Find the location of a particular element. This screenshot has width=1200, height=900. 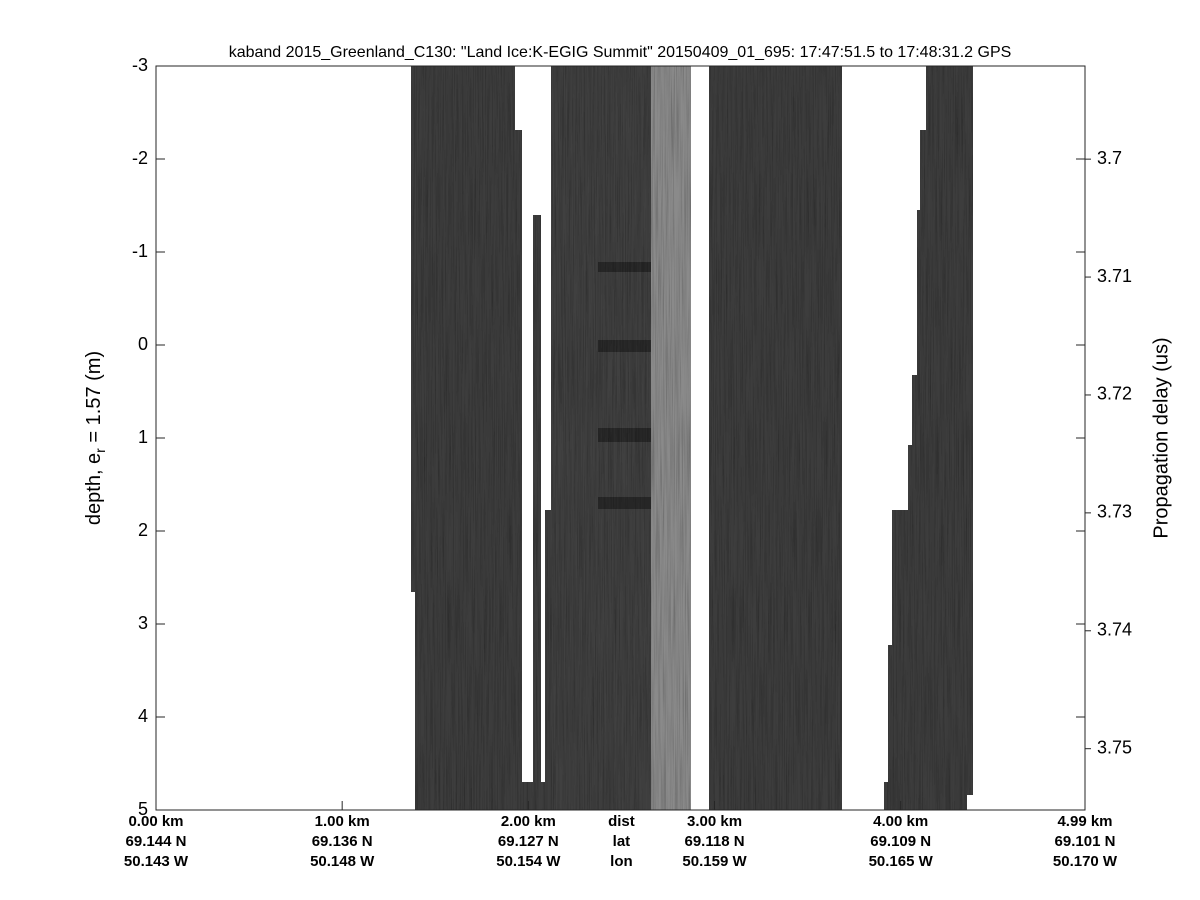

lat-label: 69.118 N is located at coordinates (714, 841).